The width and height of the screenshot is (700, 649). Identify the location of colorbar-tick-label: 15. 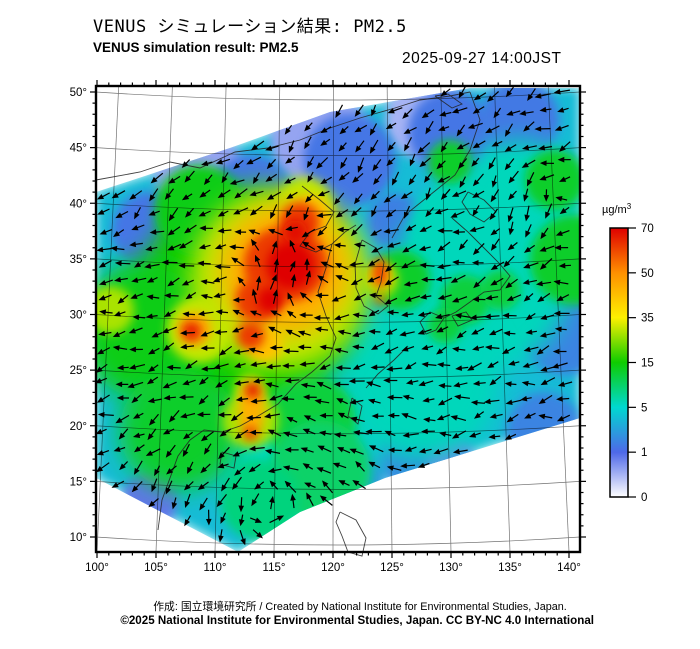
(647, 364).